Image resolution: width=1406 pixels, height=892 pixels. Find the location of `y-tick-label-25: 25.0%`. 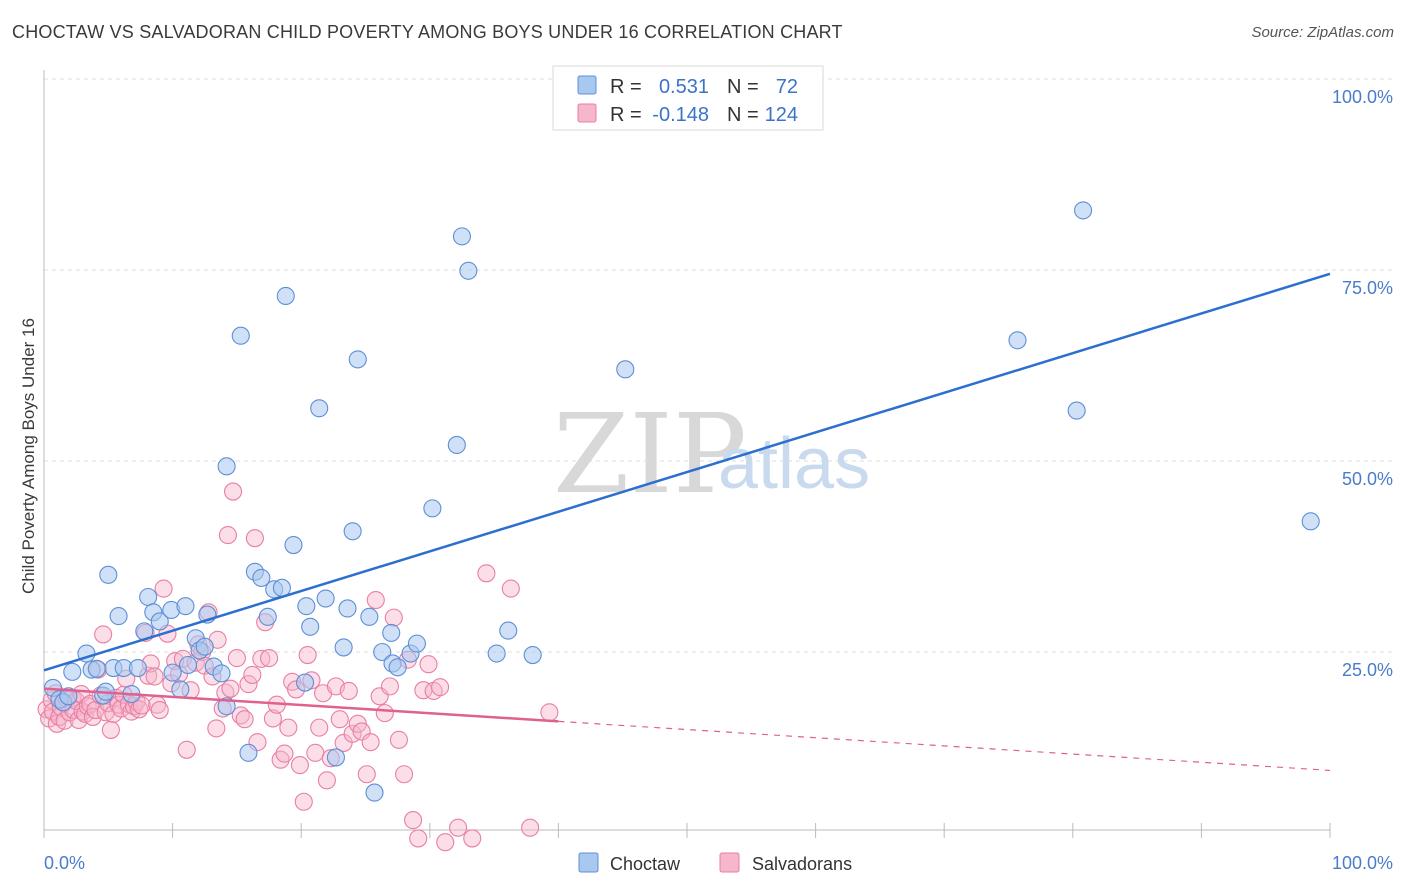

y-tick-label-25: 25.0% is located at coordinates (1367, 670).